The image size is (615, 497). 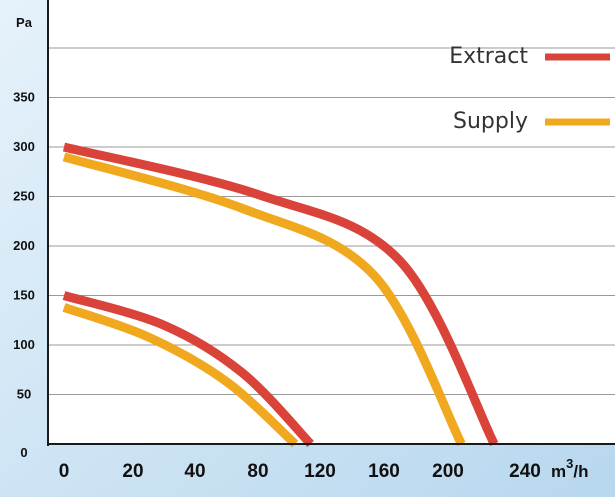 What do you see at coordinates (24, 97) in the screenshot?
I see `y-tick-label: 350` at bounding box center [24, 97].